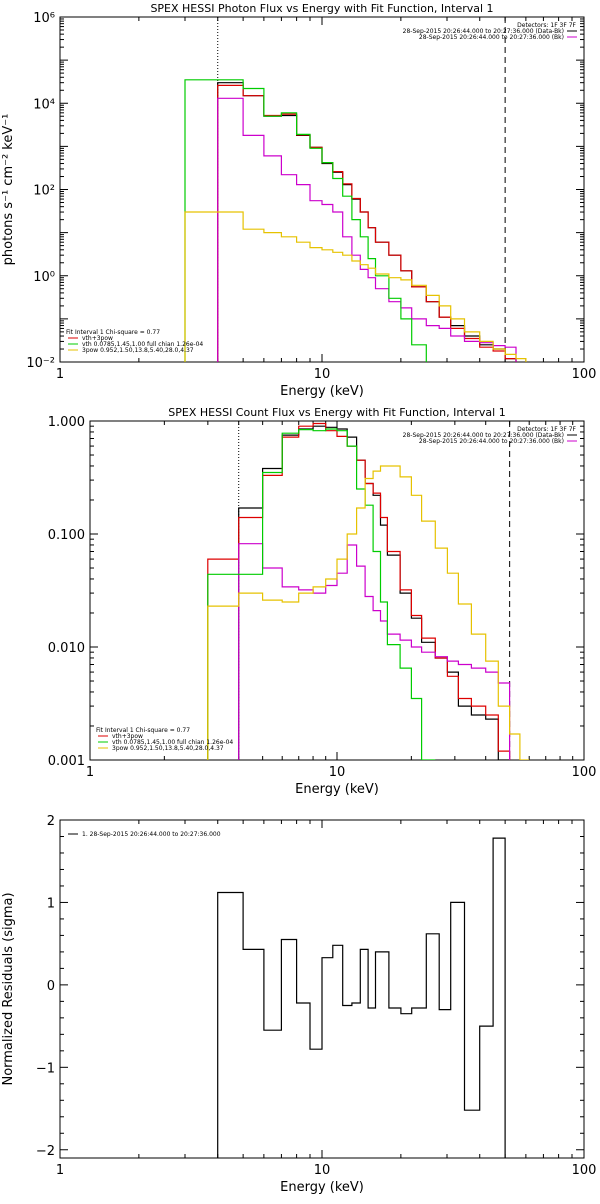  Describe the element at coordinates (44, 18) in the screenshot. I see `y-tick-label: 10⁶` at that location.